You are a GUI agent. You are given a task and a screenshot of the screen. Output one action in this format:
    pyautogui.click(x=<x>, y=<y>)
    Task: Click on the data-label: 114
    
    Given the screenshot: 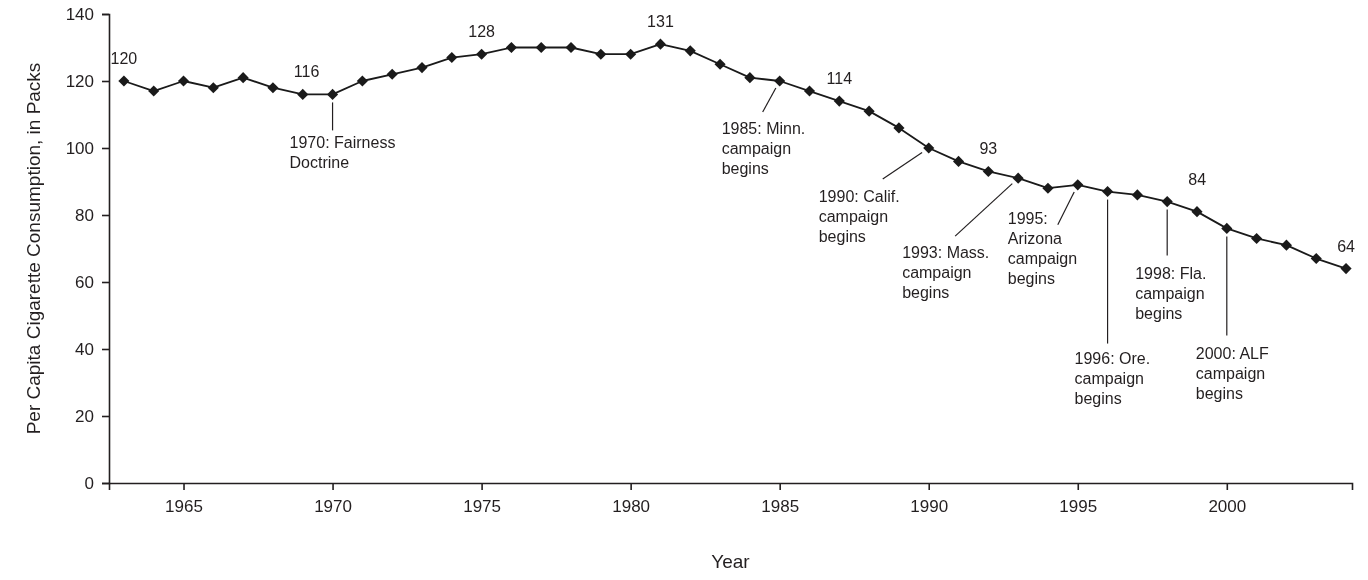 What is the action you would take?
    pyautogui.click(x=839, y=79)
    